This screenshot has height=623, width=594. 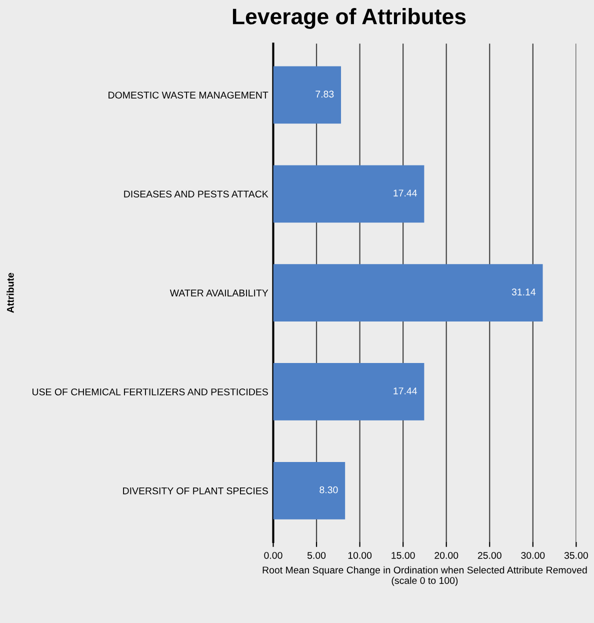 I want to click on x-tick-label: 35.00, so click(x=576, y=555).